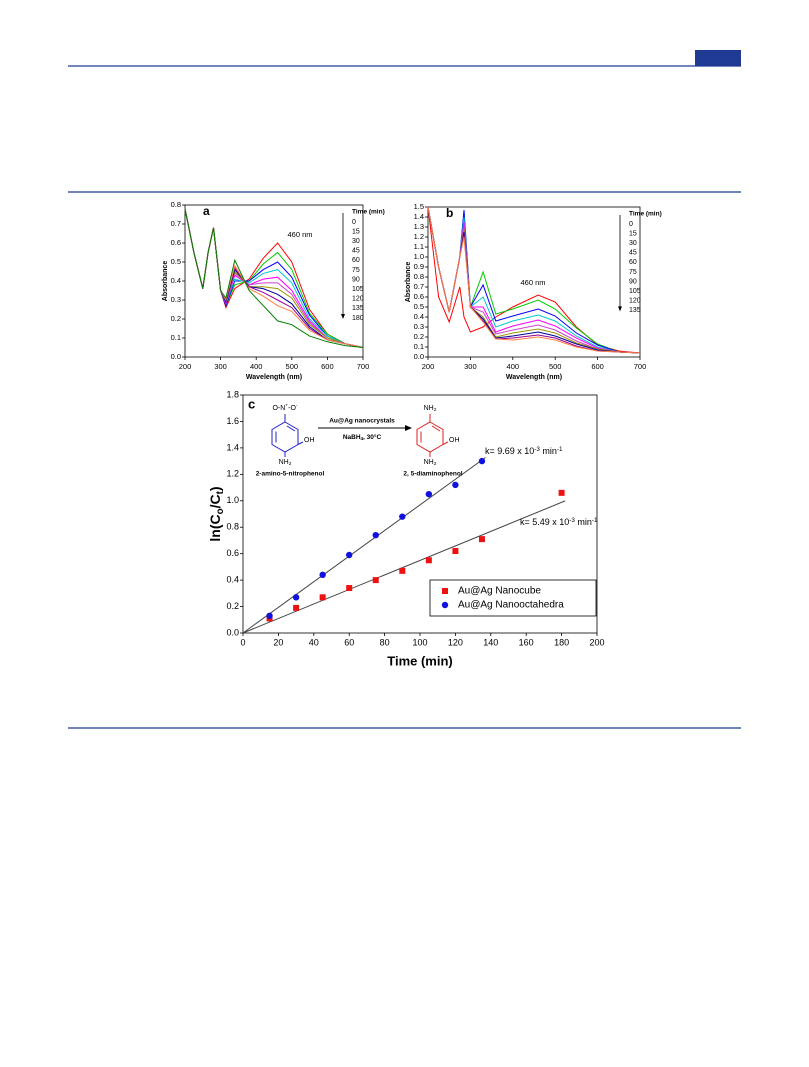 The height and width of the screenshot is (1067, 809). Describe the element at coordinates (633, 272) in the screenshot. I see `legend-entry: 75` at that location.